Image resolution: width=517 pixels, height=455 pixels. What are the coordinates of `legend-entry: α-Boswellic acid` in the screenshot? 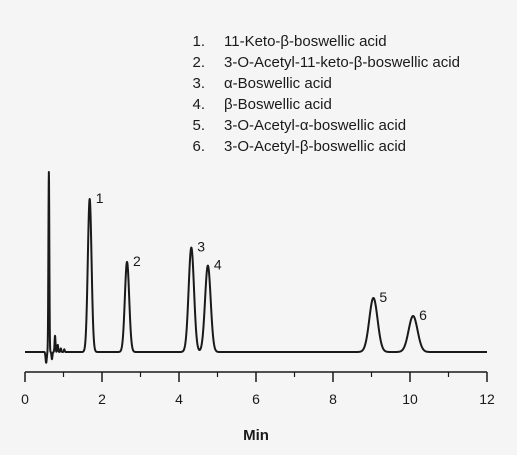 It's located at (278, 83).